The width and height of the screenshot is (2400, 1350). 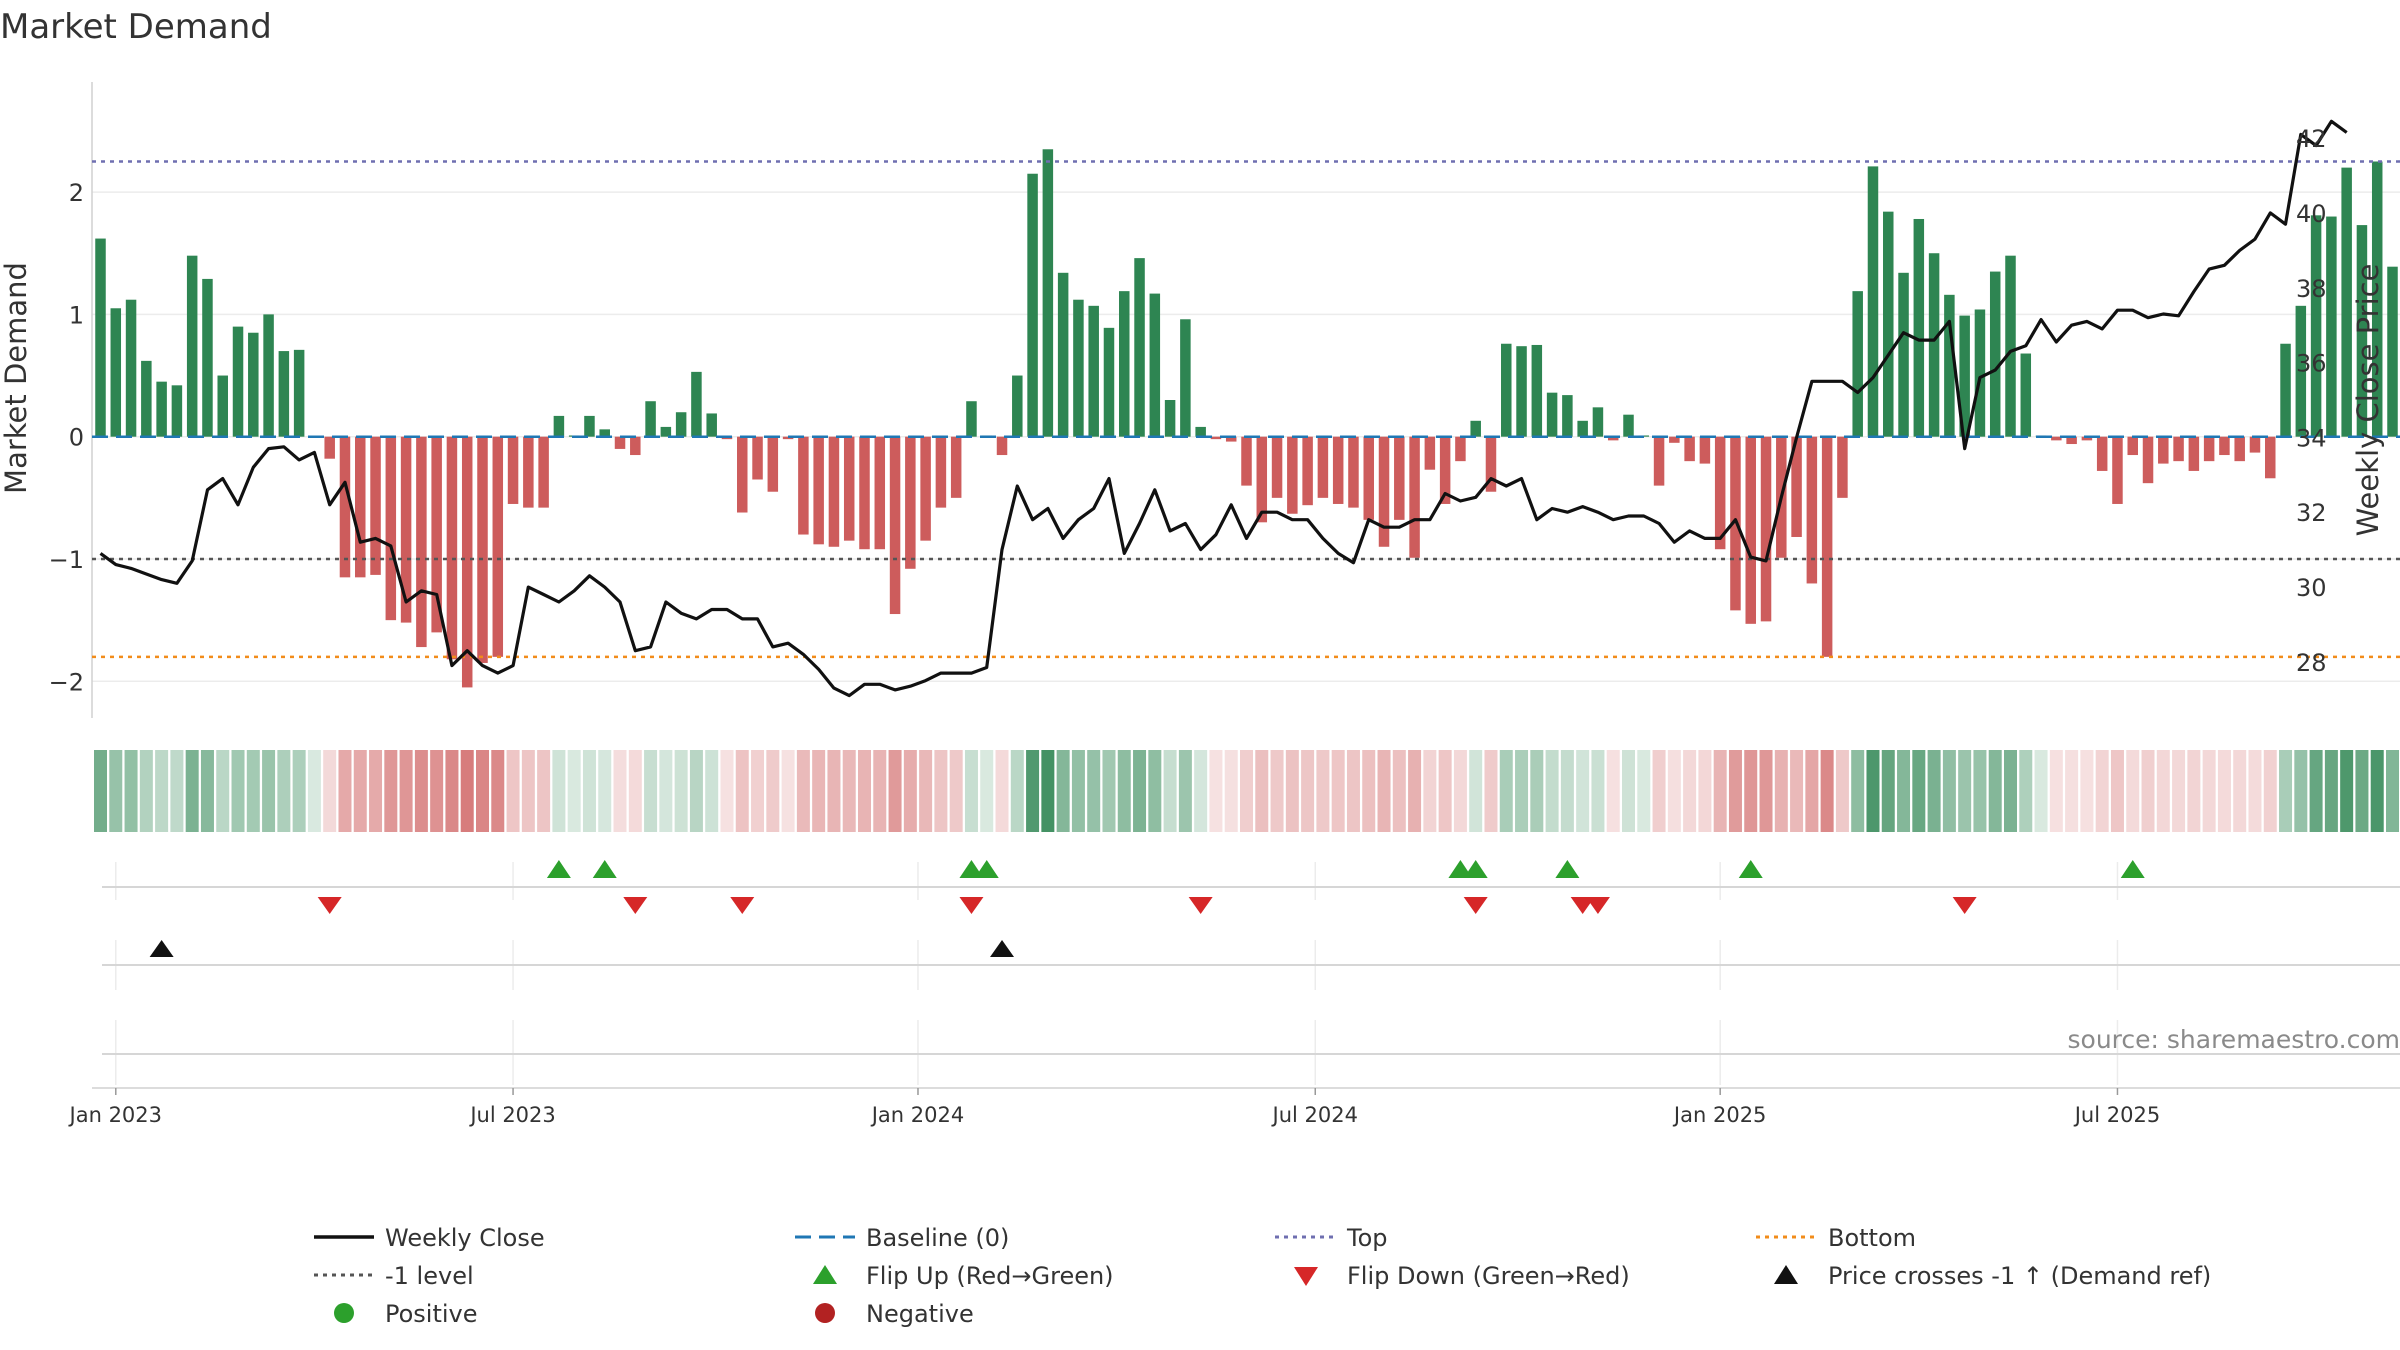 What do you see at coordinates (1367, 1238) in the screenshot?
I see `legend-label-top: Top` at bounding box center [1367, 1238].